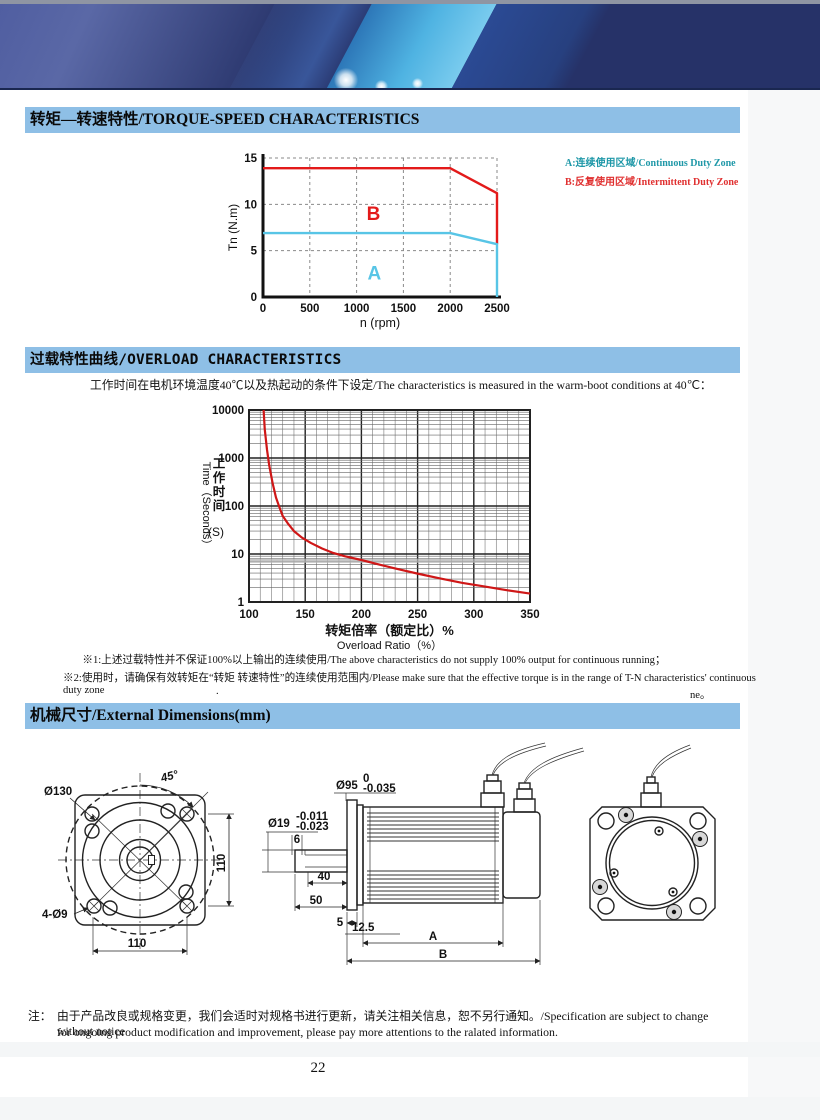  I want to click on dim-bolt-circle: Ø130, so click(58, 792).